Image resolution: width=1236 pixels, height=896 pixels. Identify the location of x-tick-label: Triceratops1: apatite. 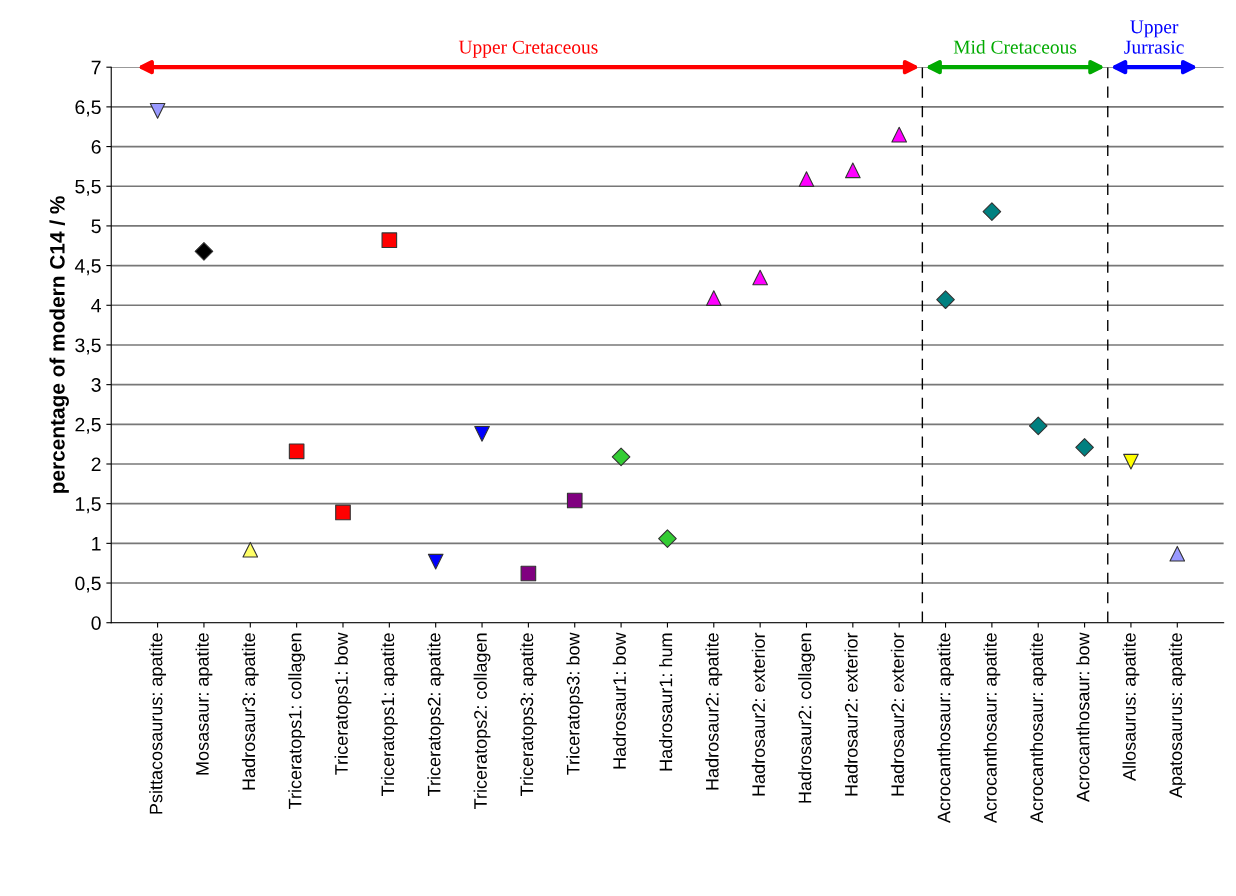
(389, 714).